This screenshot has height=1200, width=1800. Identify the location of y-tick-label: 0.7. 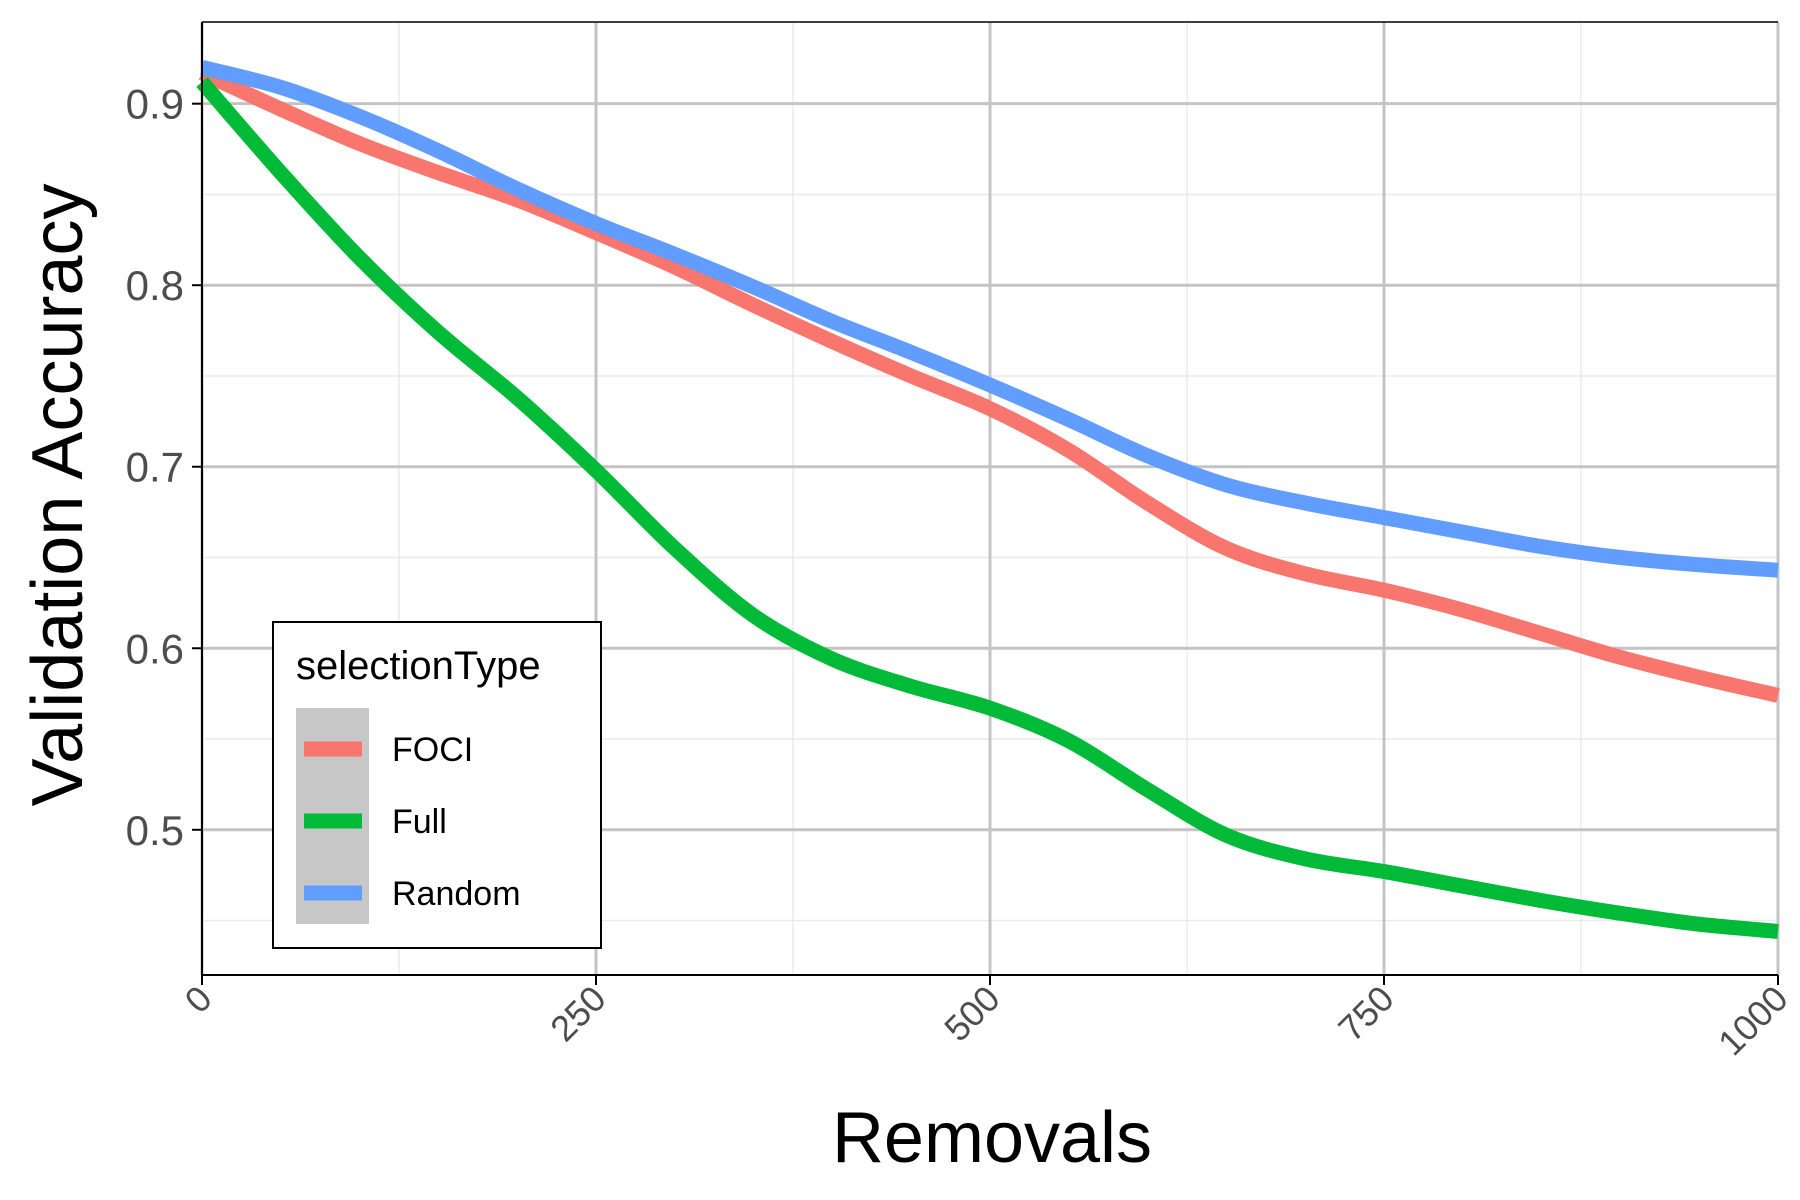
(155, 467).